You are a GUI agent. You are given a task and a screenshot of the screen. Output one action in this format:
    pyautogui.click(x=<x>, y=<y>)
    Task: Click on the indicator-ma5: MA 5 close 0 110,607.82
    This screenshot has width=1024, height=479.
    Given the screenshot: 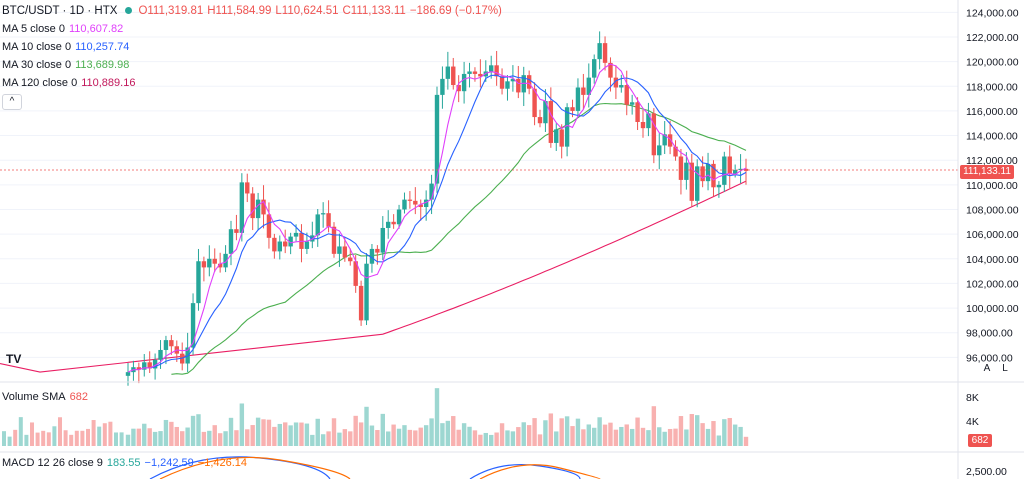 What is the action you would take?
    pyautogui.click(x=64, y=29)
    